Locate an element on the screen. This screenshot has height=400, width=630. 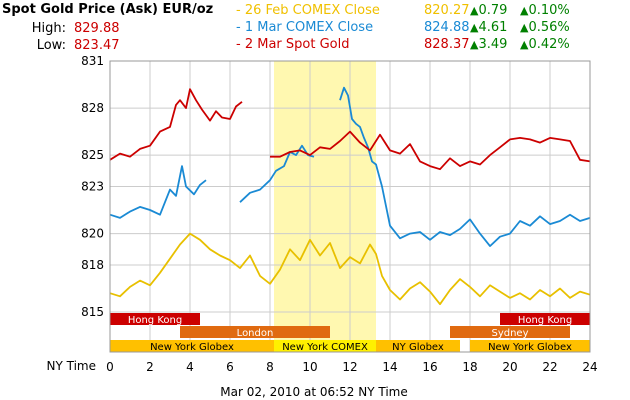
x-tick-label: 4 is located at coordinates (190, 367).